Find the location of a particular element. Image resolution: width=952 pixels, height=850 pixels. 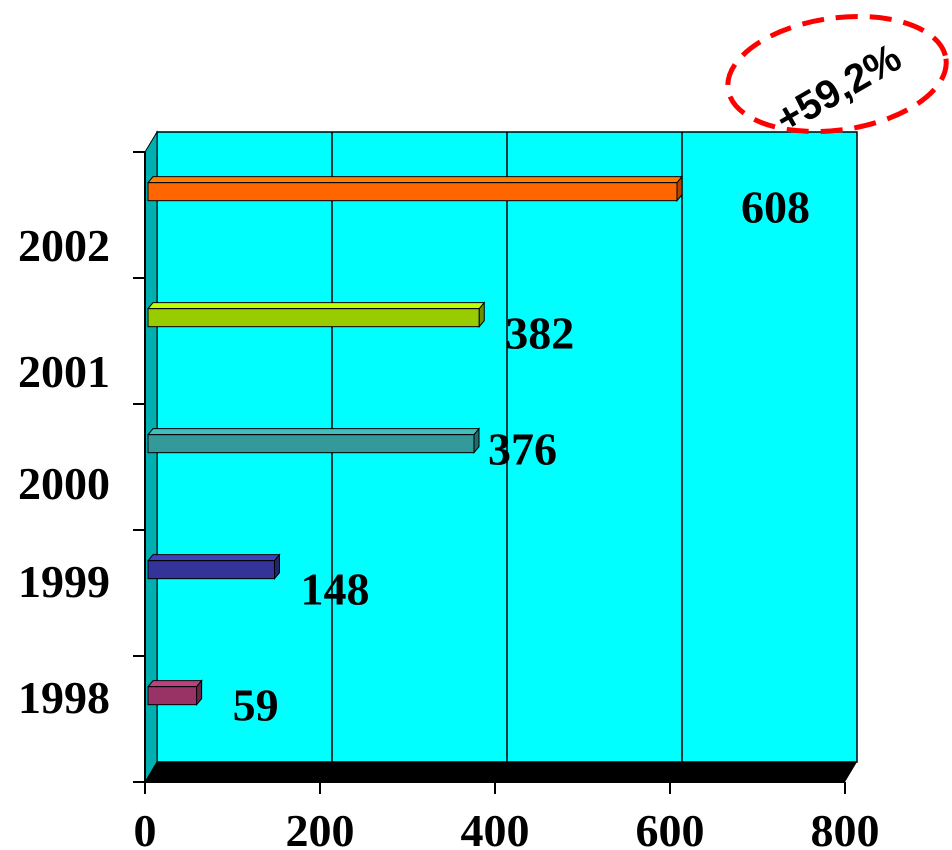

value-label-1998: 59 is located at coordinates (256, 705).